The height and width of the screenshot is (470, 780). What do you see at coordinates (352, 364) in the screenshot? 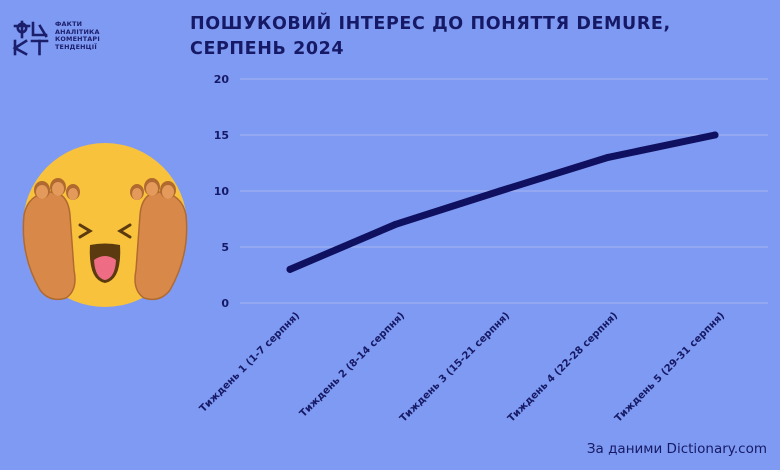
I see `x-tick-label: Тиждень 2 (8-14 серпня)` at bounding box center [352, 364].